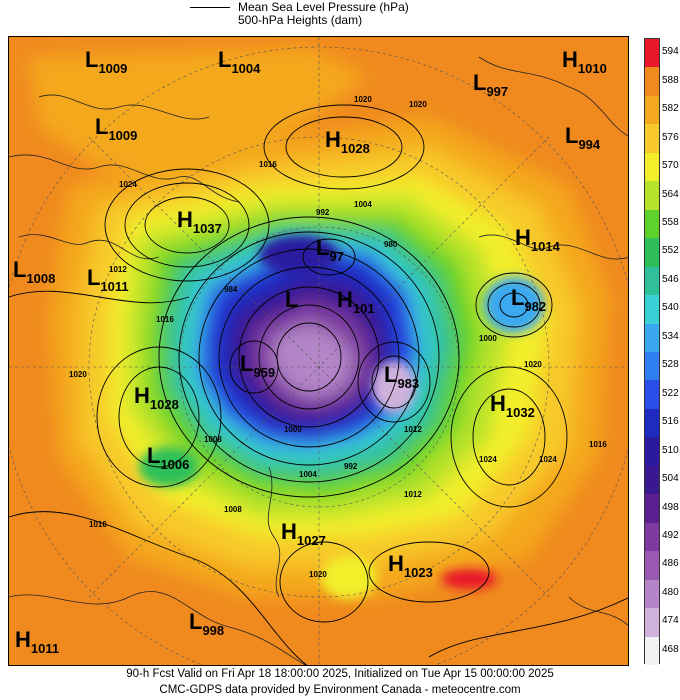 Image resolution: width=680 pixels, height=700 pixels. What do you see at coordinates (128, 184) in the screenshot?
I see `isobar-label: 1024` at bounding box center [128, 184].